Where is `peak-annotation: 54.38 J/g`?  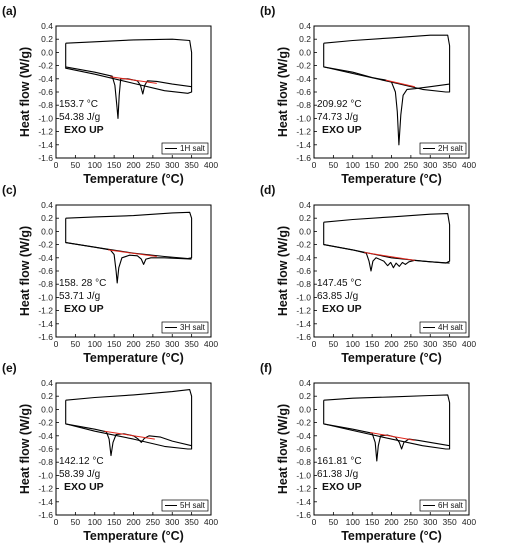 peak-annotation: 54.38 J/g is located at coordinates (79, 117).